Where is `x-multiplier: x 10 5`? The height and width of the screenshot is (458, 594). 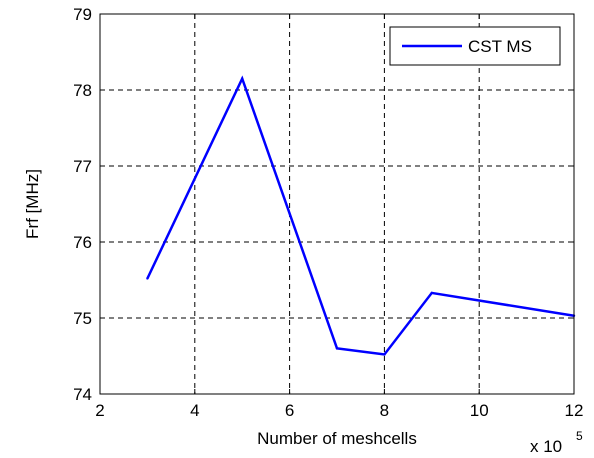 x-multiplier: x 10 5 is located at coordinates (556, 442).